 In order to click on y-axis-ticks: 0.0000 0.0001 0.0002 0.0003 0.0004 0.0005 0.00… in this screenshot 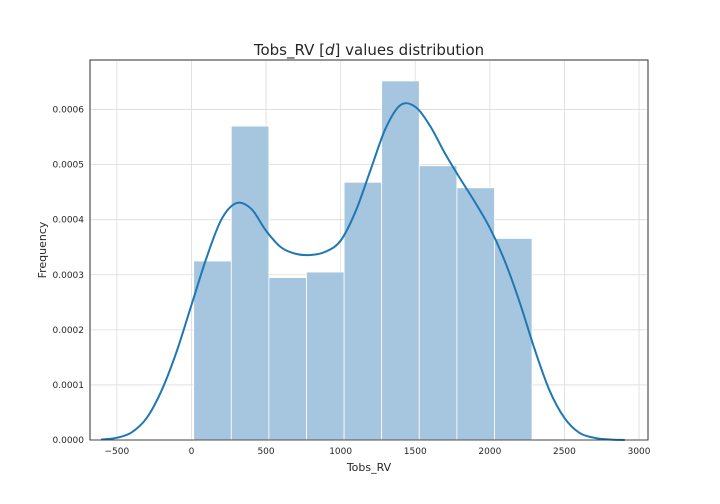, I will do `click(69, 276)`.